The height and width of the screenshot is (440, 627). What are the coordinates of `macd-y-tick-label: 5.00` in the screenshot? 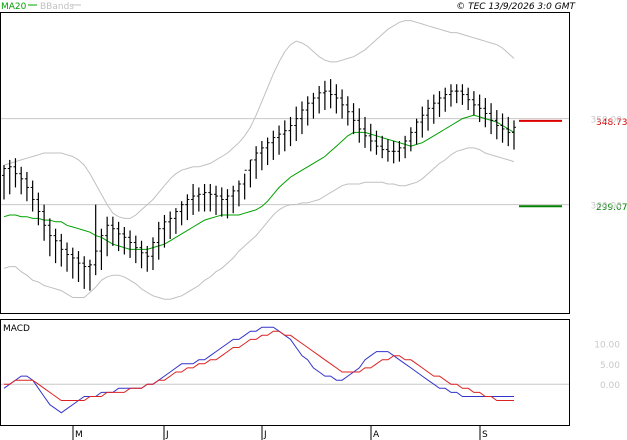 It's located at (610, 366).